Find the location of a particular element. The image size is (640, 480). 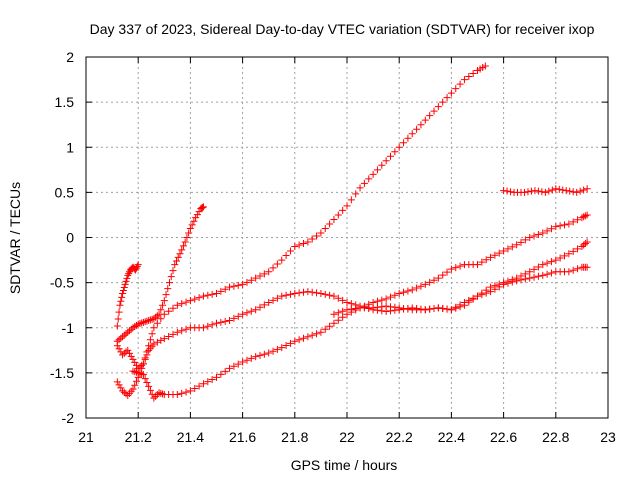

series-track-g is located at coordinates (545, 190).